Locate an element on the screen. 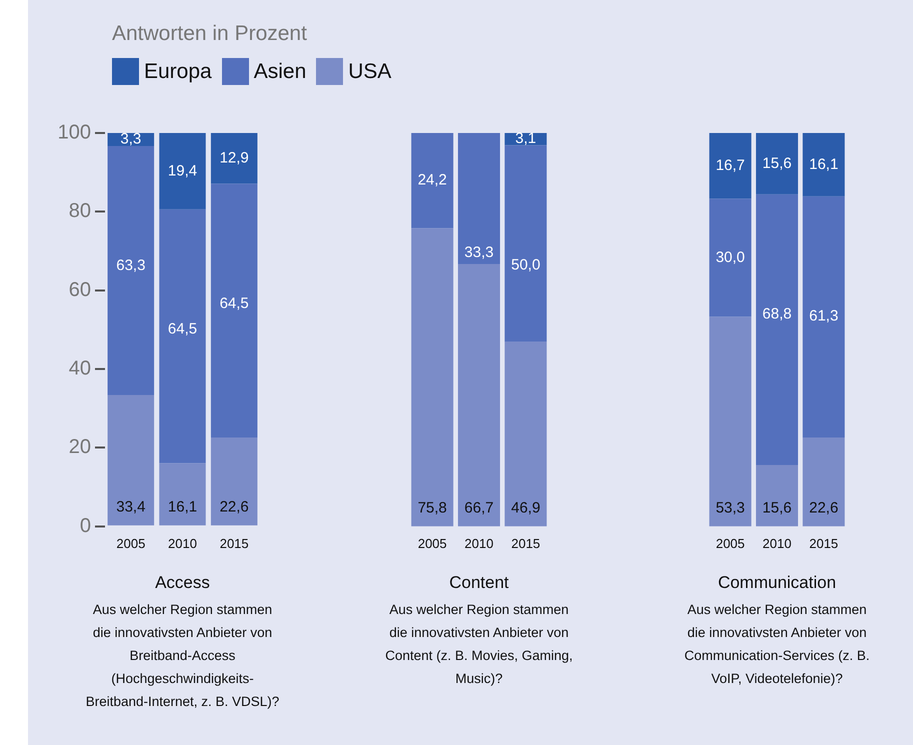  x-axis-title: Access is located at coordinates (182, 583).